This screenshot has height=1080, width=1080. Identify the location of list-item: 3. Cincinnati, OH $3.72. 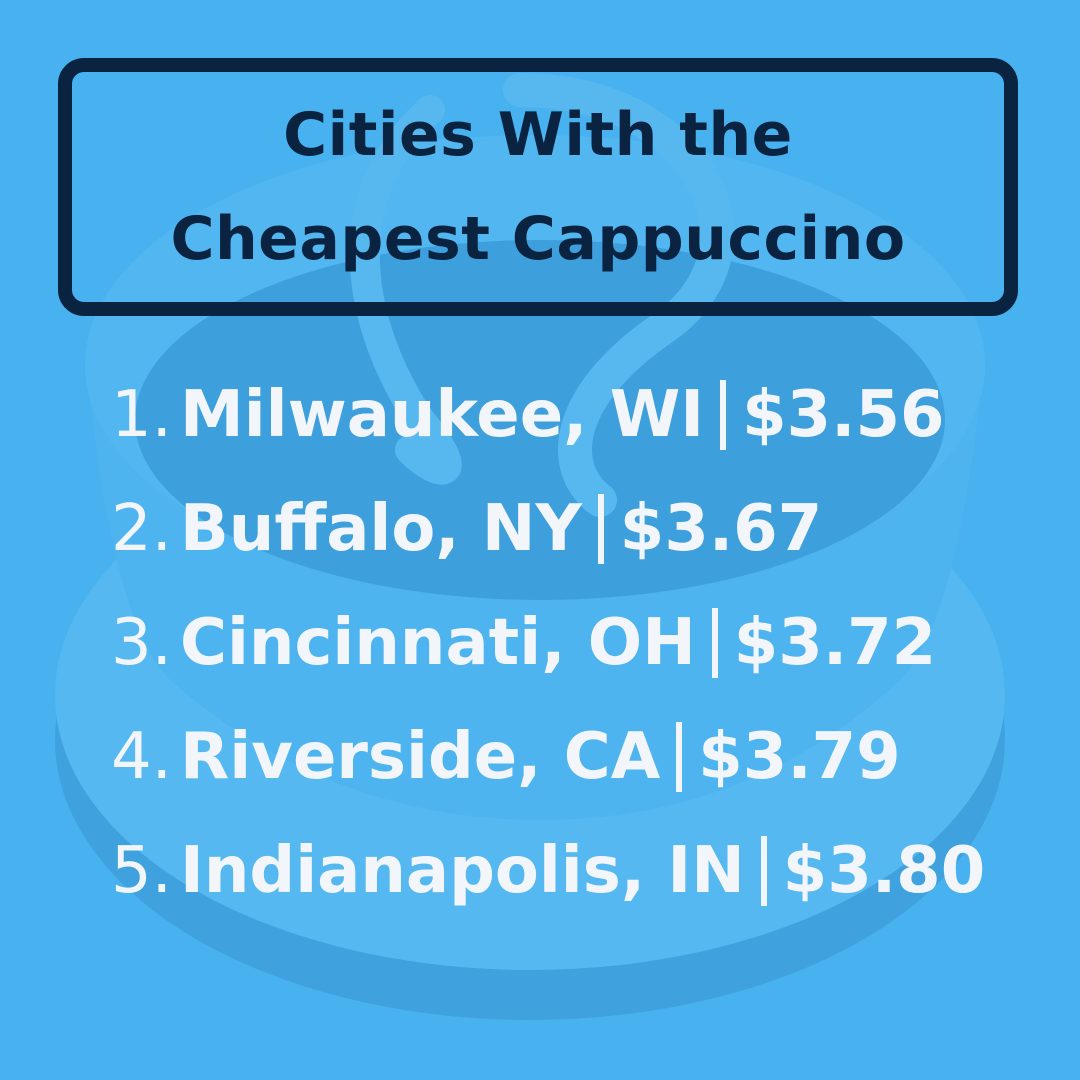
(468, 643).